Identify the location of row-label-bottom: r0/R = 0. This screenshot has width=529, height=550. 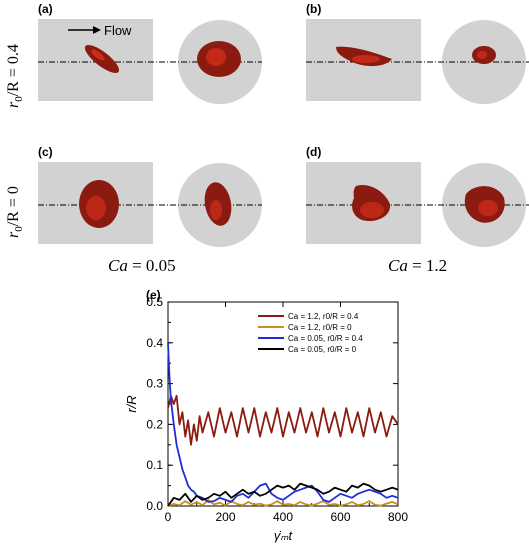
(15, 212).